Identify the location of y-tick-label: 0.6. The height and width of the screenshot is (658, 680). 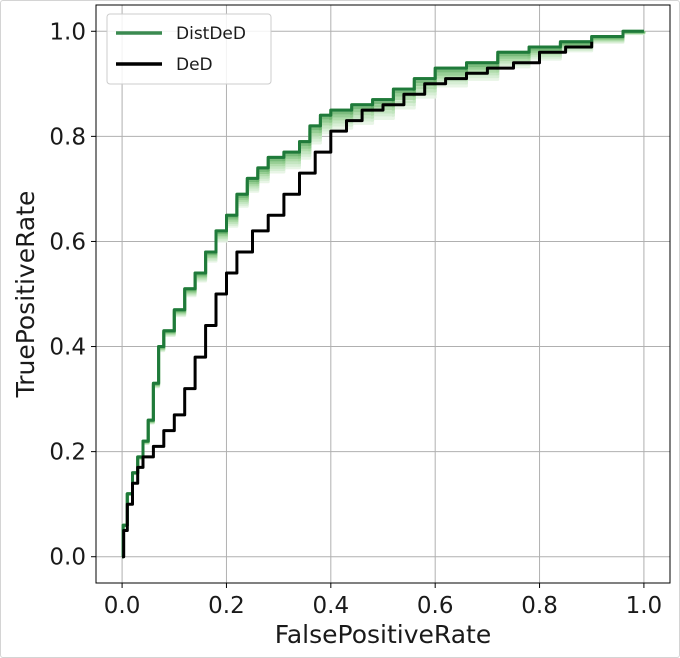
(67, 242).